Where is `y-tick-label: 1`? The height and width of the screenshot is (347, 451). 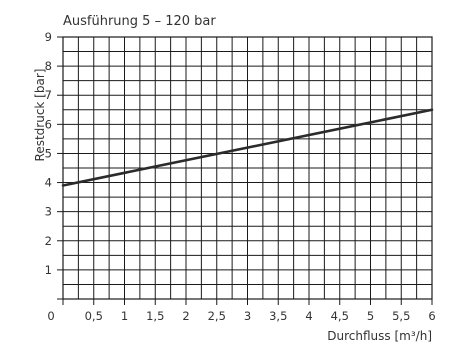 y-tick-label: 1 is located at coordinates (48, 270).